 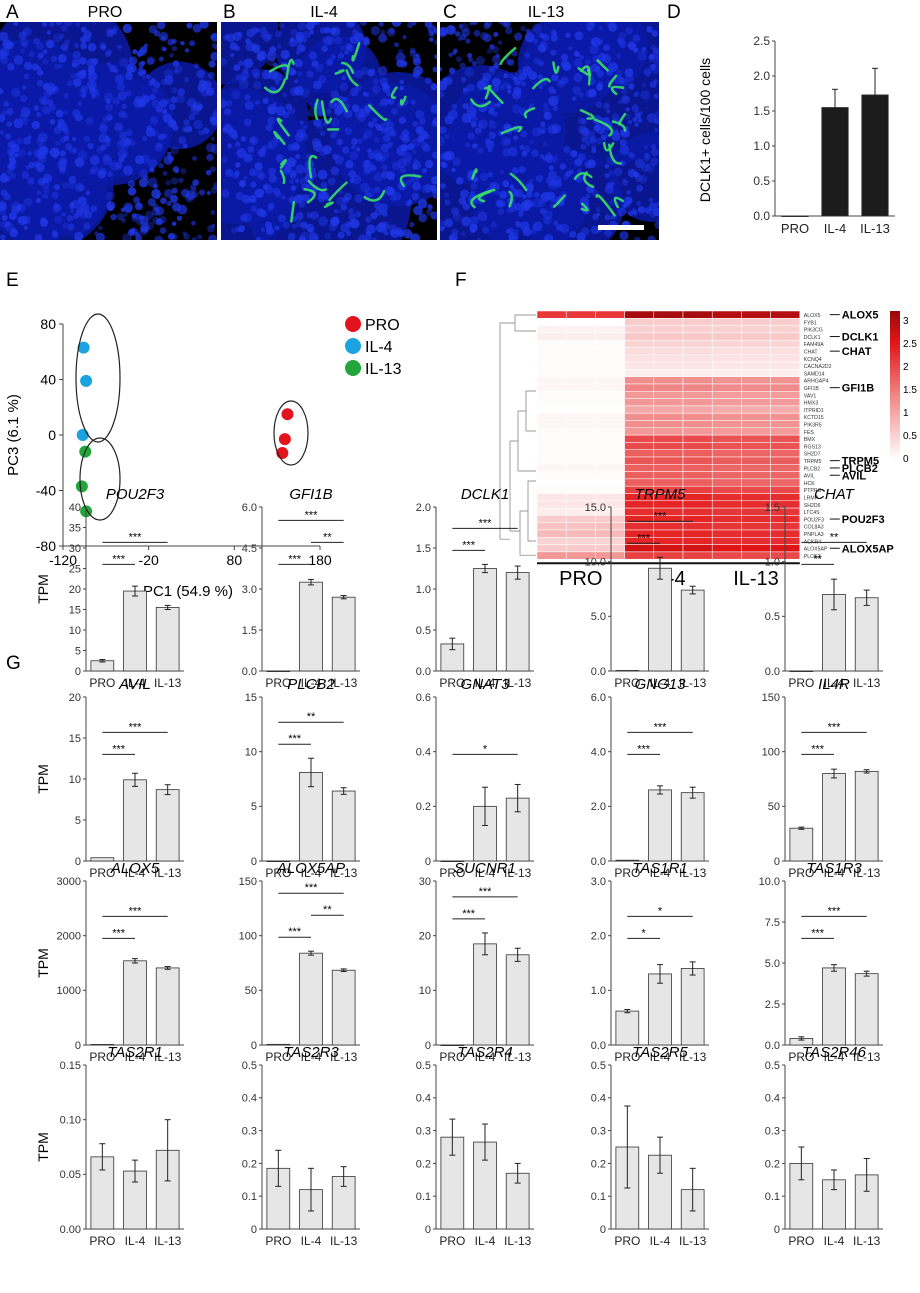 What do you see at coordinates (810, 396) in the screenshot?
I see `gene-row-label: VAV1` at bounding box center [810, 396].